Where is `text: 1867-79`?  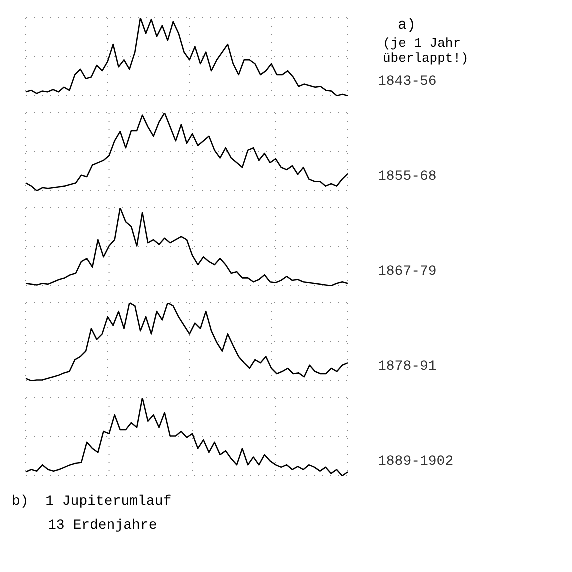
text: 1867-79 is located at coordinates (407, 272).